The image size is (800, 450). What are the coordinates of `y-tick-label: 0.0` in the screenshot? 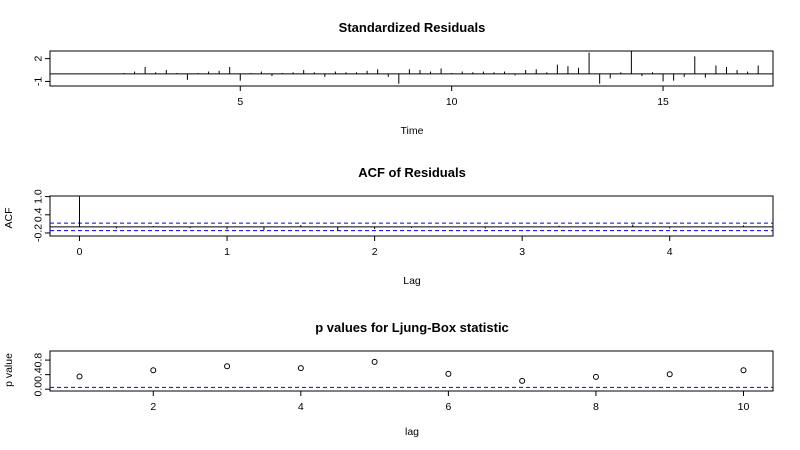 It's located at (39, 389).